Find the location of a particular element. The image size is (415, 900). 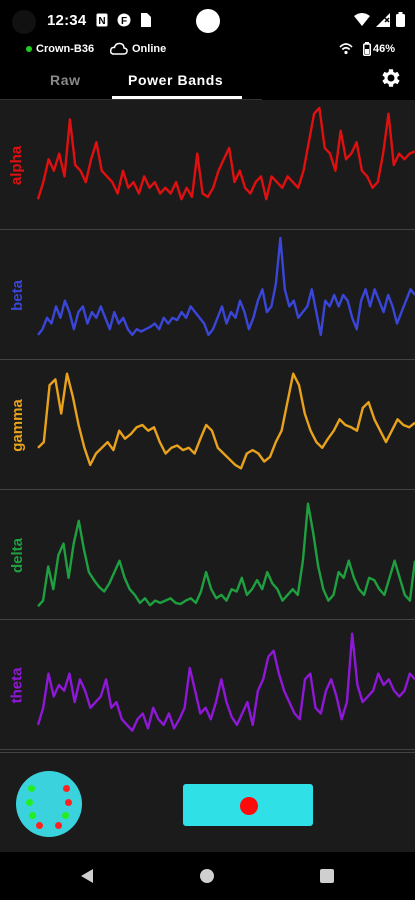

tab-power-bands: Power Bands is located at coordinates (176, 80).